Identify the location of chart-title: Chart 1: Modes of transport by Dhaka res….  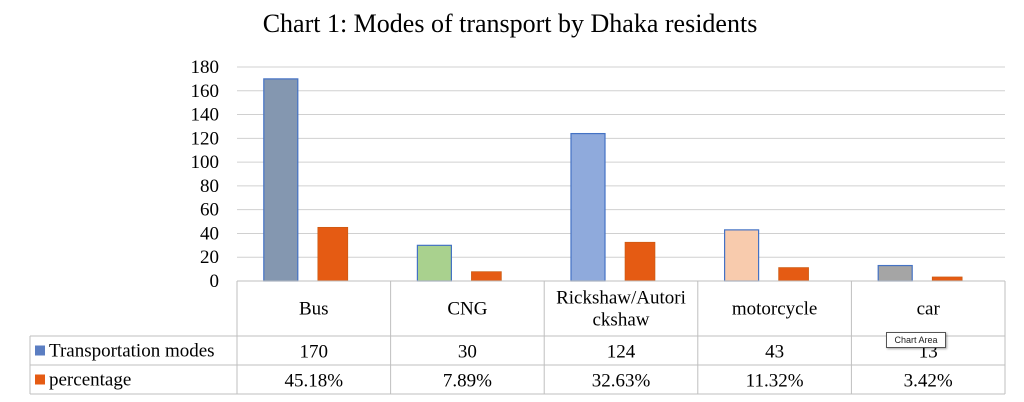
(510, 23).